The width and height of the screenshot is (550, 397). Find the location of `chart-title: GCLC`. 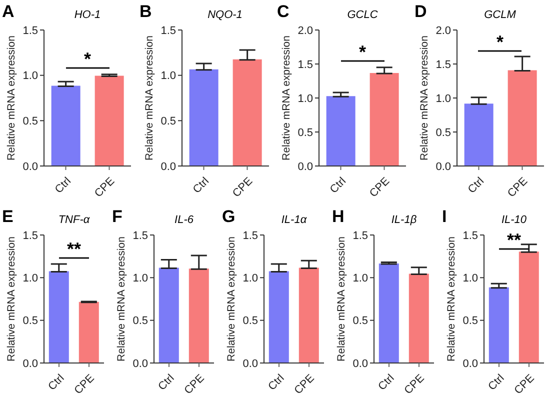

chart-title: GCLC is located at coordinates (362, 15).